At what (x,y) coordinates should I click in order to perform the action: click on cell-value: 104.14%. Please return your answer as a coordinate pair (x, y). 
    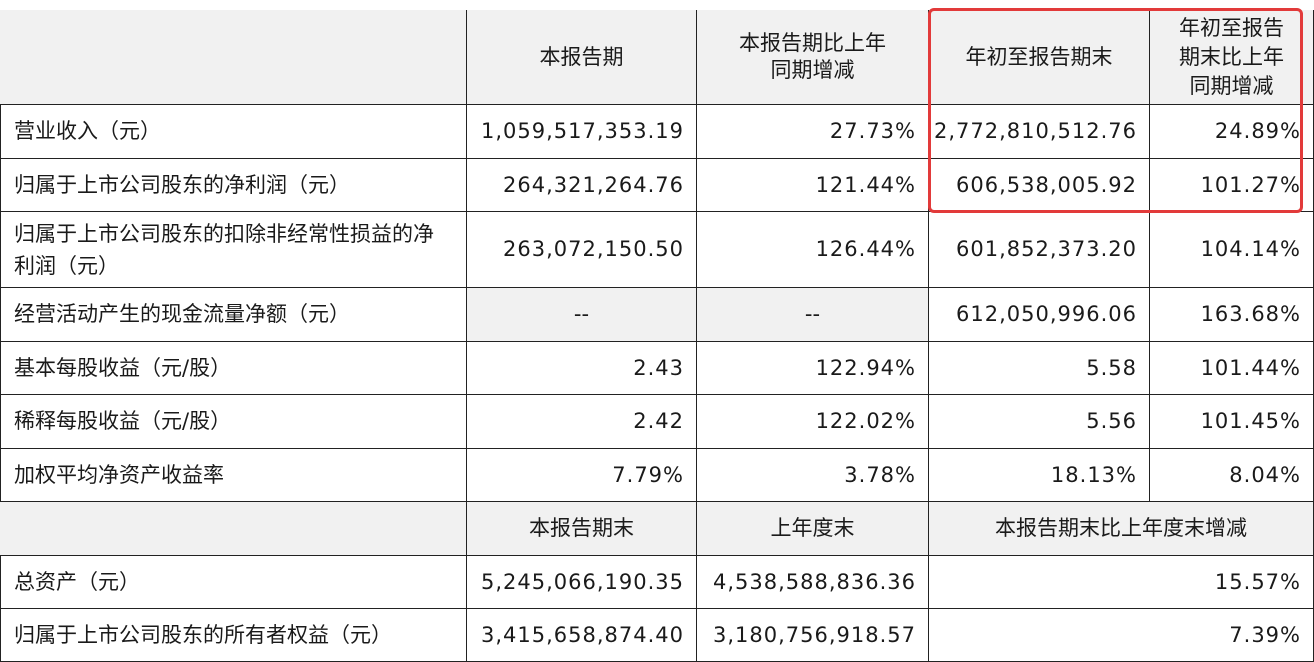
    Looking at the image, I should click on (1232, 250).